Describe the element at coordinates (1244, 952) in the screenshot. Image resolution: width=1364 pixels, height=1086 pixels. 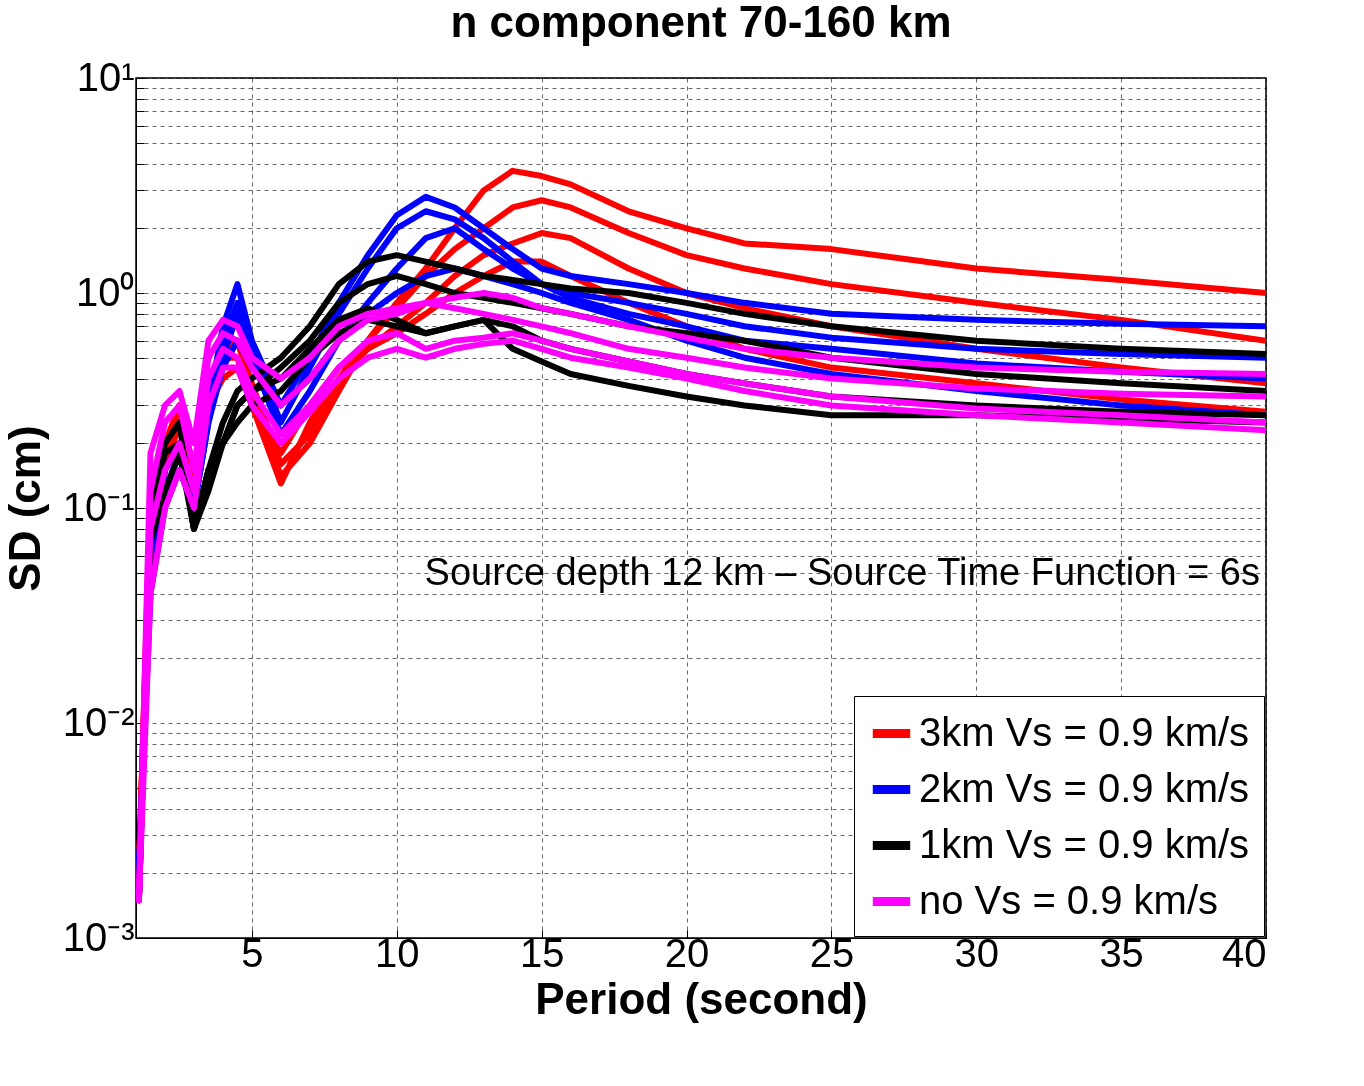
I see `x-tick-label: 40` at that location.